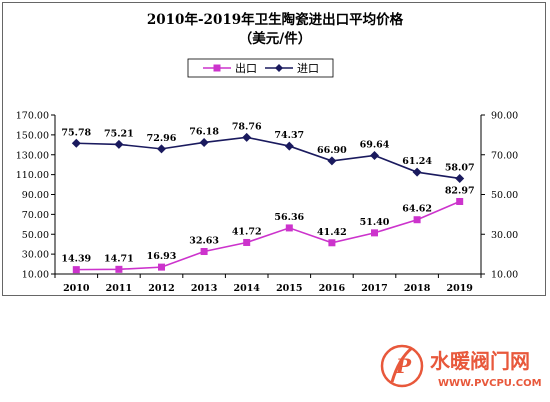 This screenshot has height=402, width=550. What do you see at coordinates (35, 235) in the screenshot?
I see `y-left-tick-label: 50.00` at bounding box center [35, 235].